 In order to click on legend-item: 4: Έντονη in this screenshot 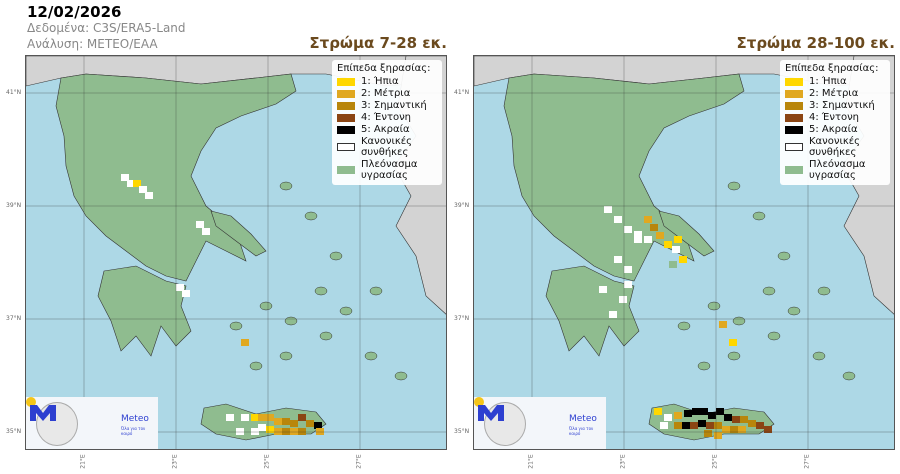, I will do `click(387, 117)`.